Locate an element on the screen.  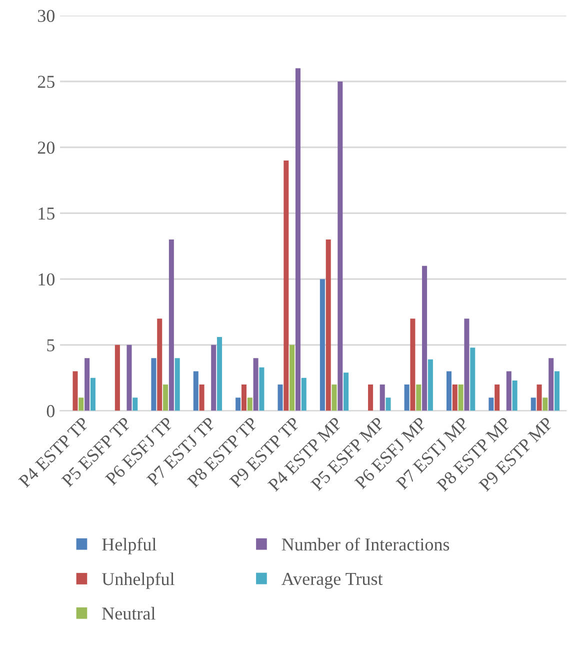
legend-label: Neutral is located at coordinates (129, 613).